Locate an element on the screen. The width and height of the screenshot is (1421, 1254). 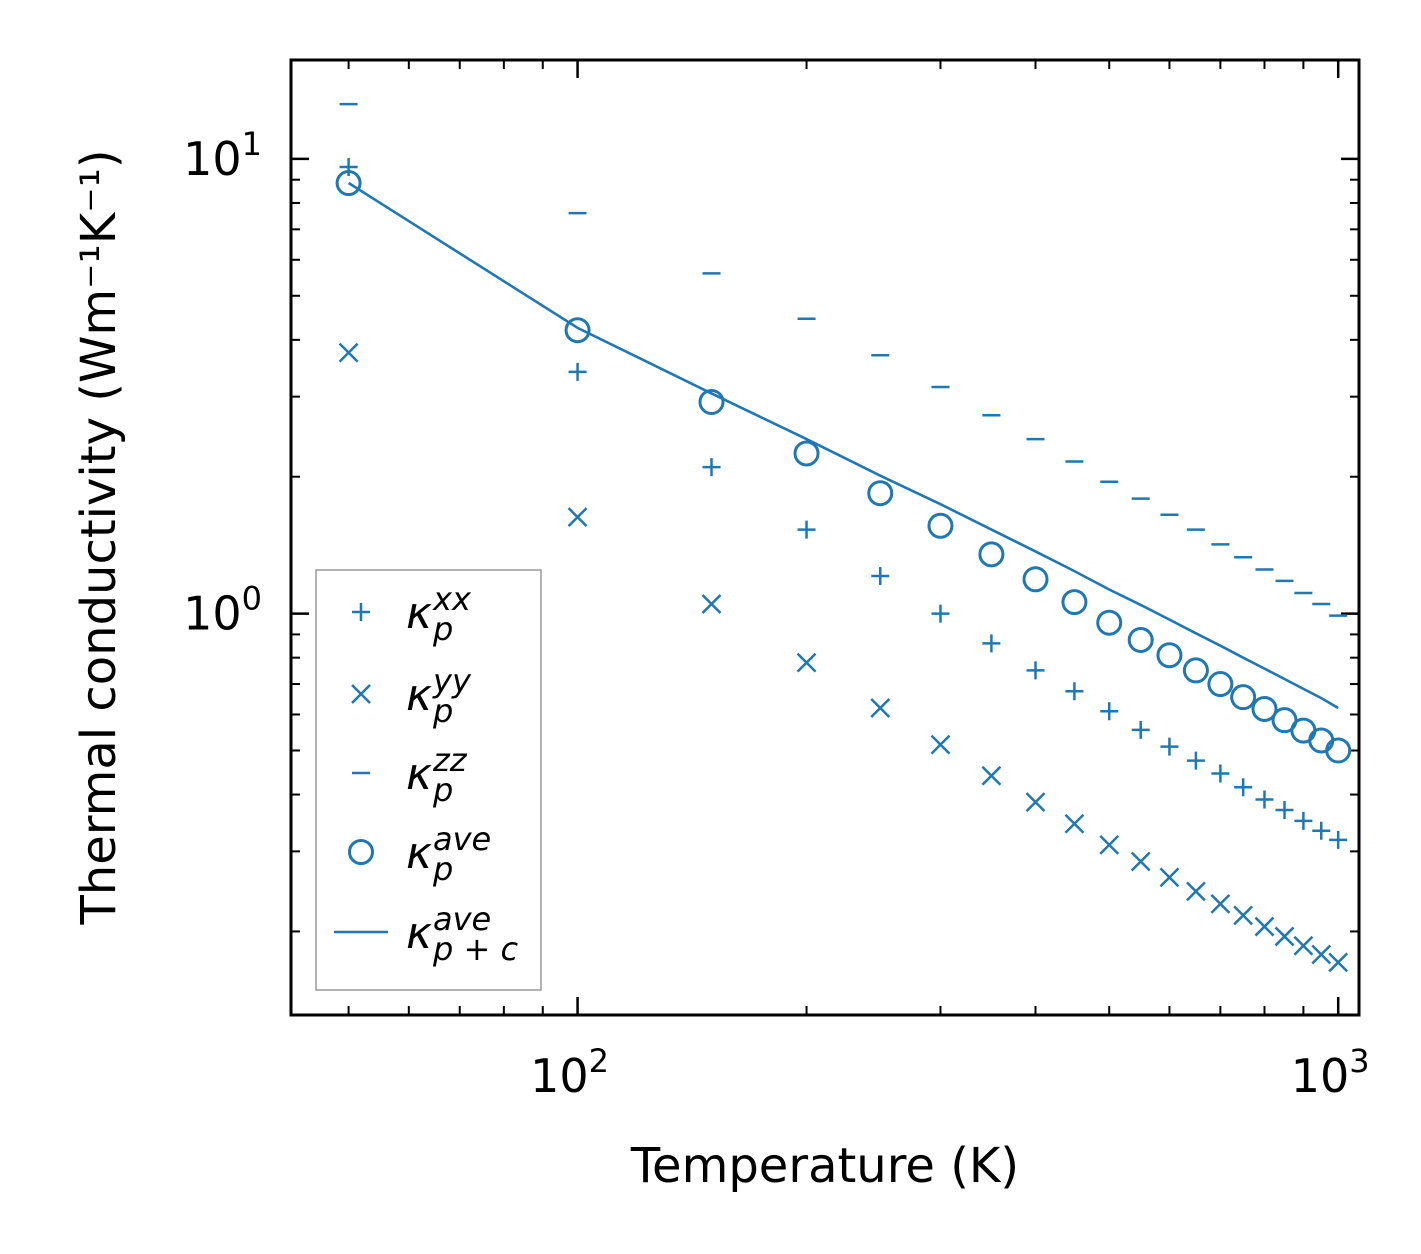
x-tick-label: 10³ is located at coordinates (1330, 1072).